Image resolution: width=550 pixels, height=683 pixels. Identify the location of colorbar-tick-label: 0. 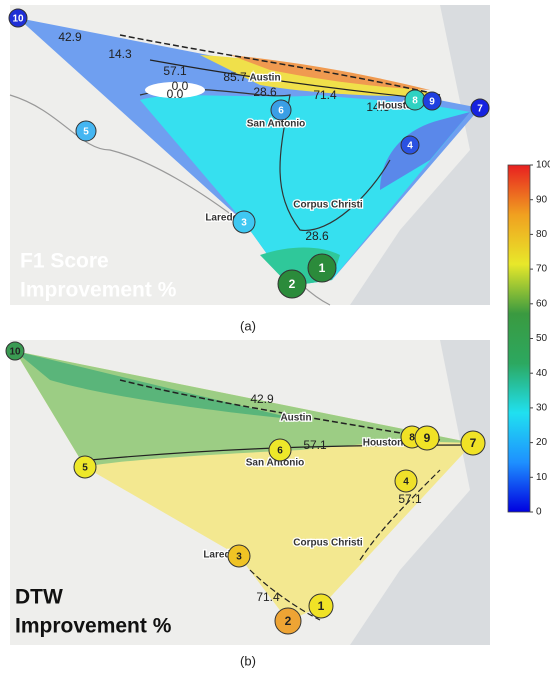
(539, 512).